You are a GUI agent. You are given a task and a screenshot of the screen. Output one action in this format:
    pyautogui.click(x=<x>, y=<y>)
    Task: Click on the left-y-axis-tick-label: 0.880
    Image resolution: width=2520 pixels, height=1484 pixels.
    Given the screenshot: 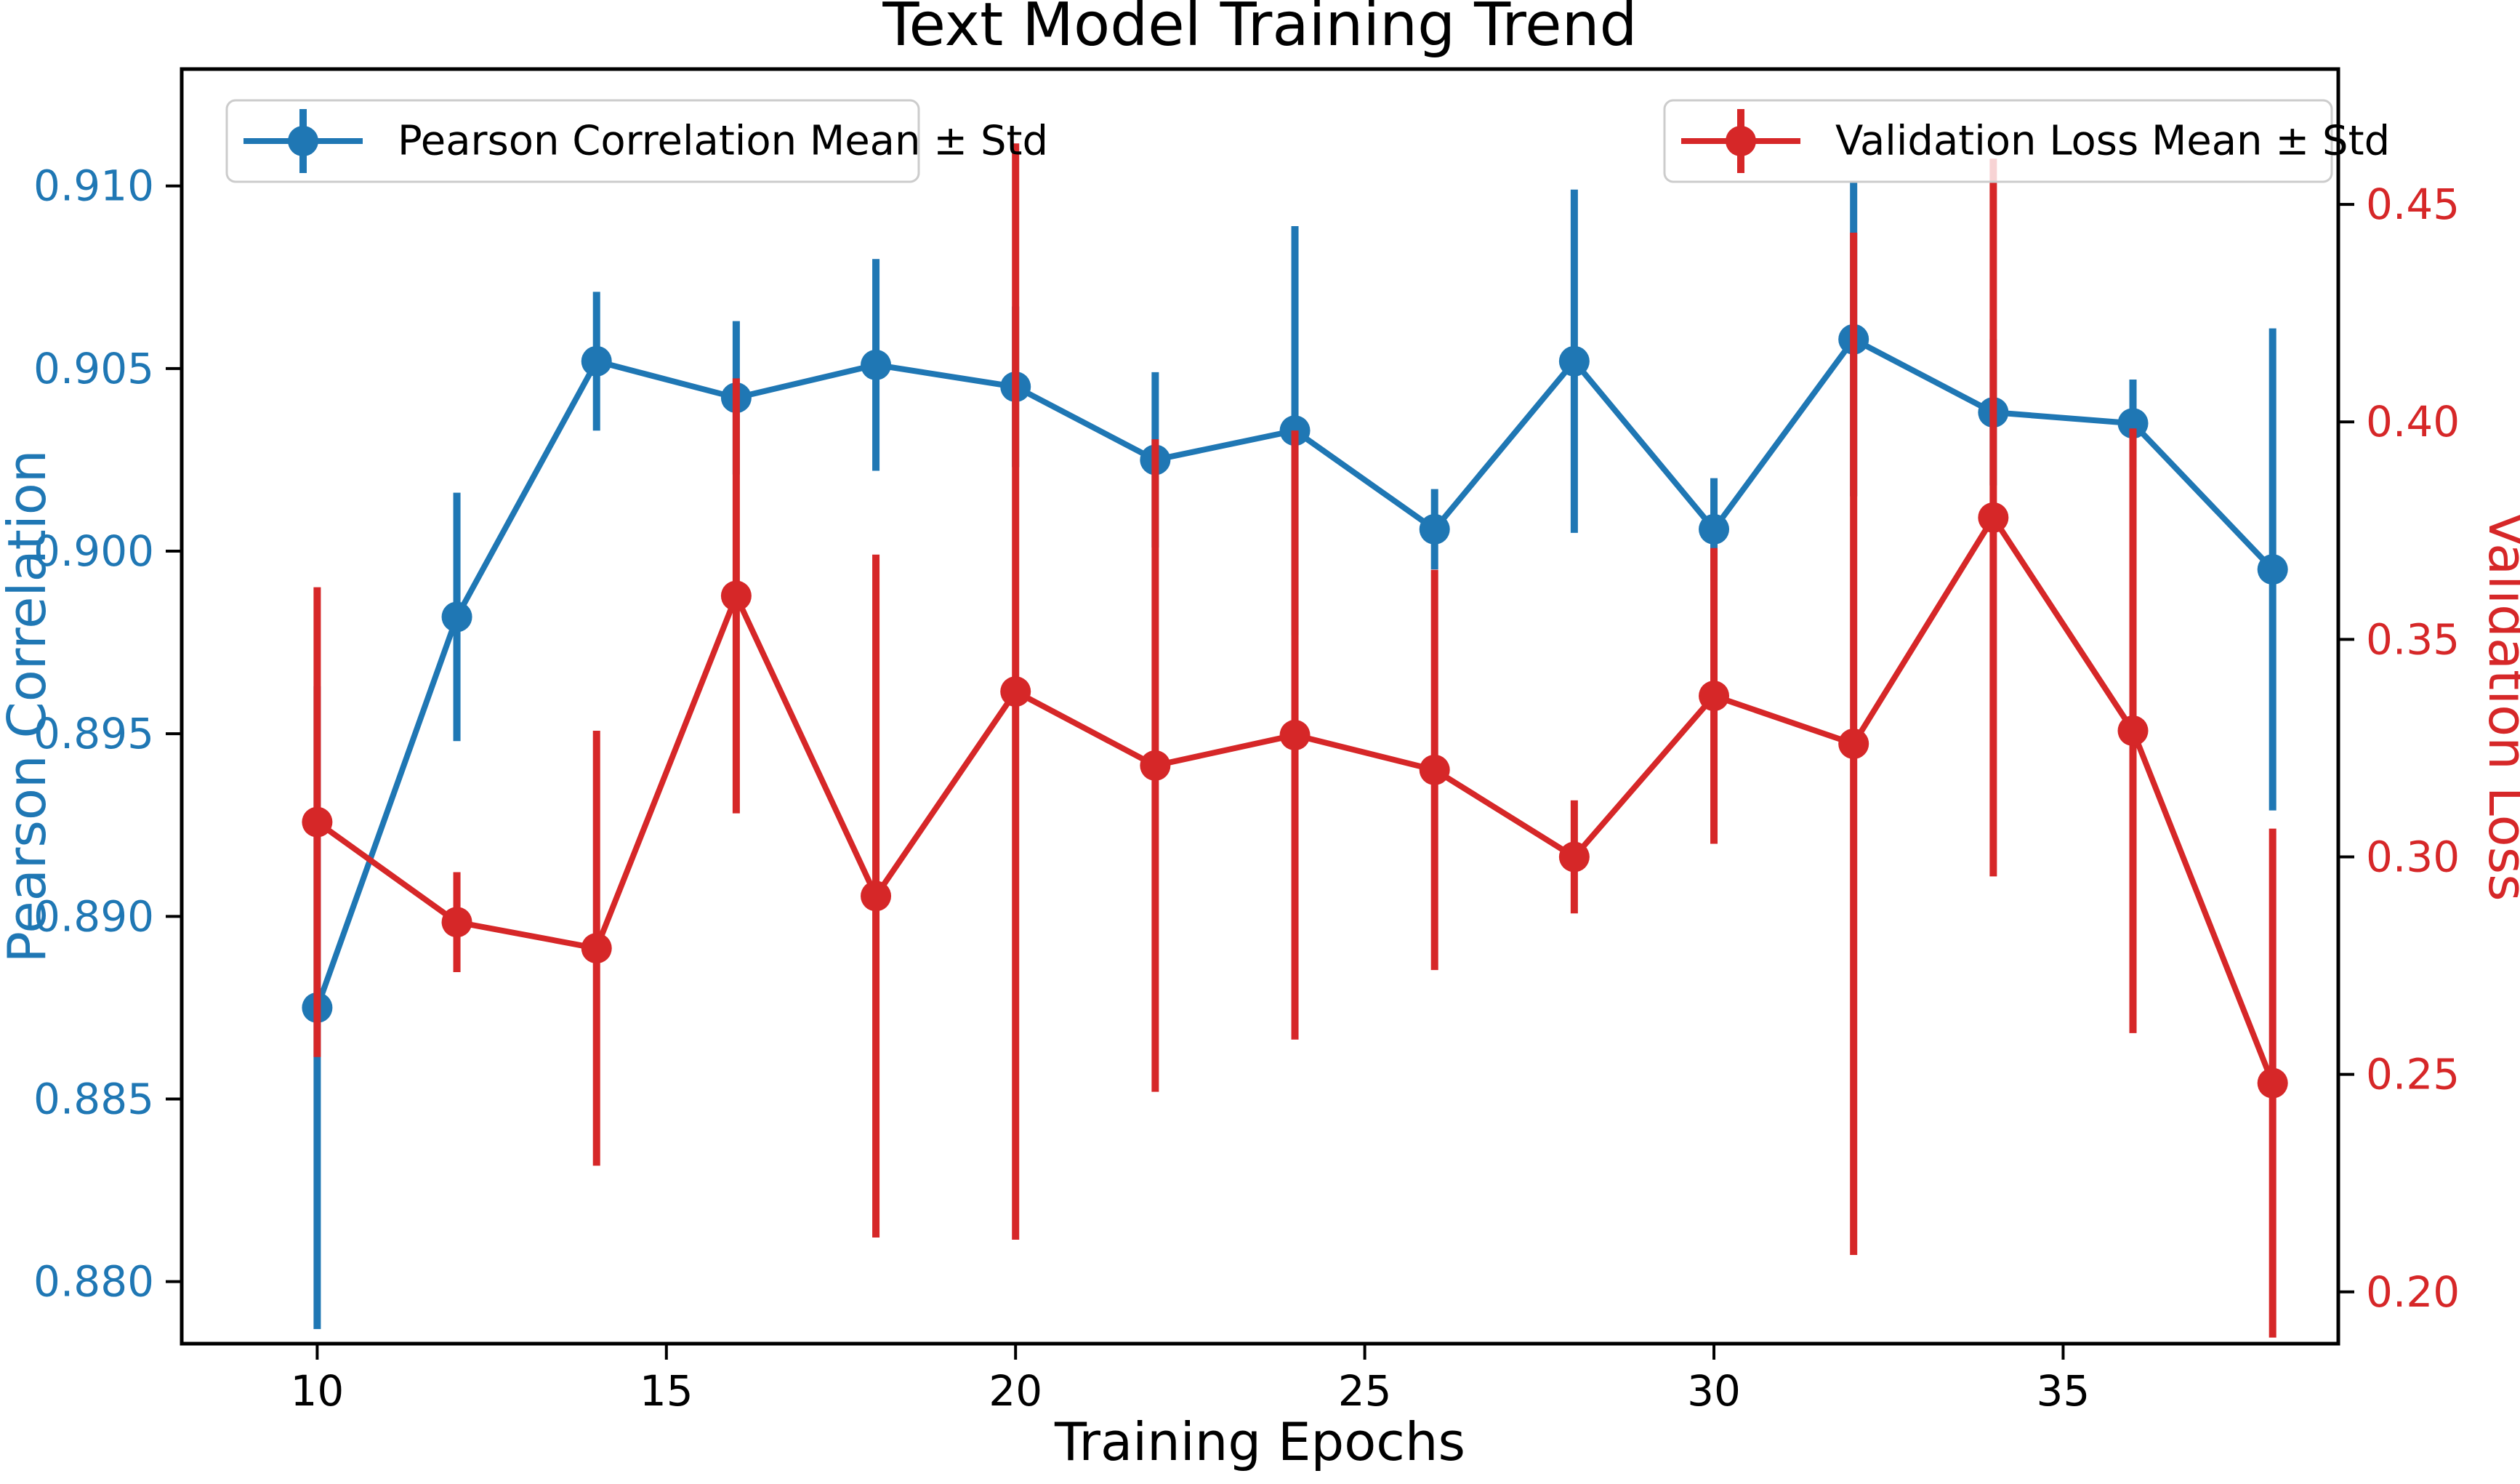 What is the action you would take?
    pyautogui.click(x=93, y=1282)
    